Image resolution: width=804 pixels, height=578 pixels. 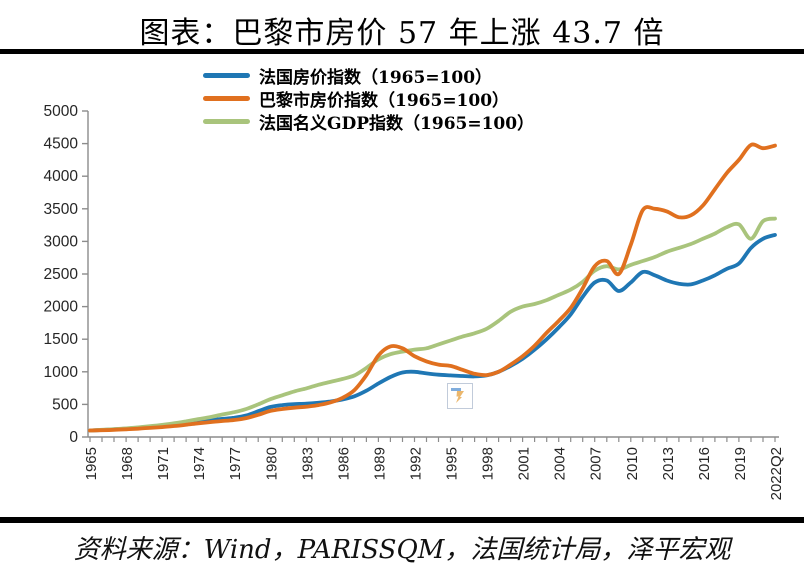 What do you see at coordinates (61, 111) in the screenshot?
I see `y-tick-label: 5000` at bounding box center [61, 111].